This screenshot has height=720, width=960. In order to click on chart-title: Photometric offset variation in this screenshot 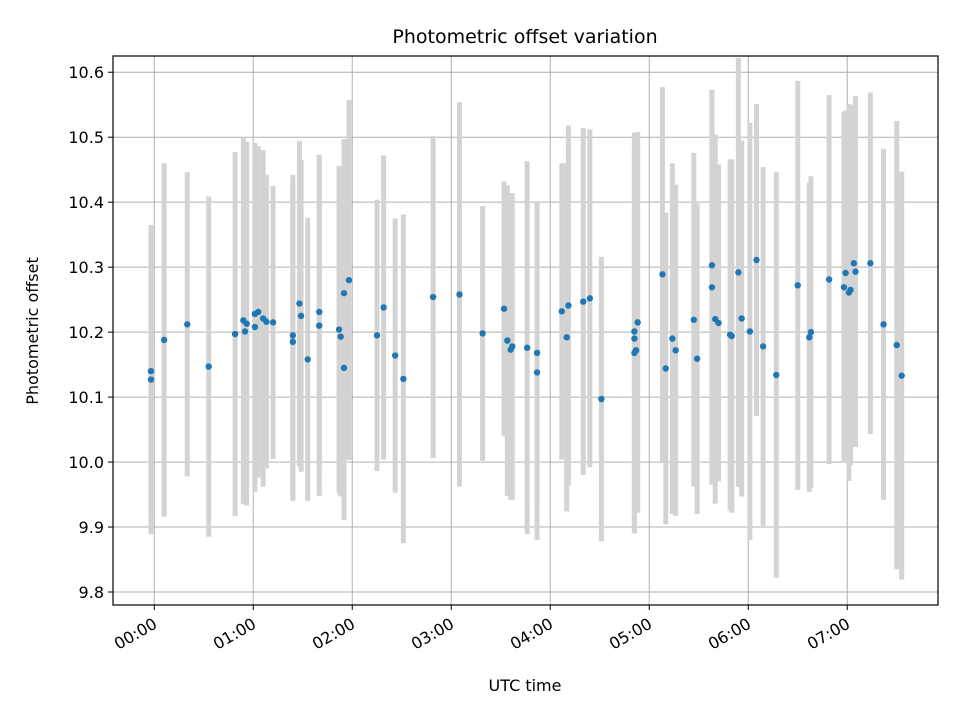, I will do `click(524, 37)`.